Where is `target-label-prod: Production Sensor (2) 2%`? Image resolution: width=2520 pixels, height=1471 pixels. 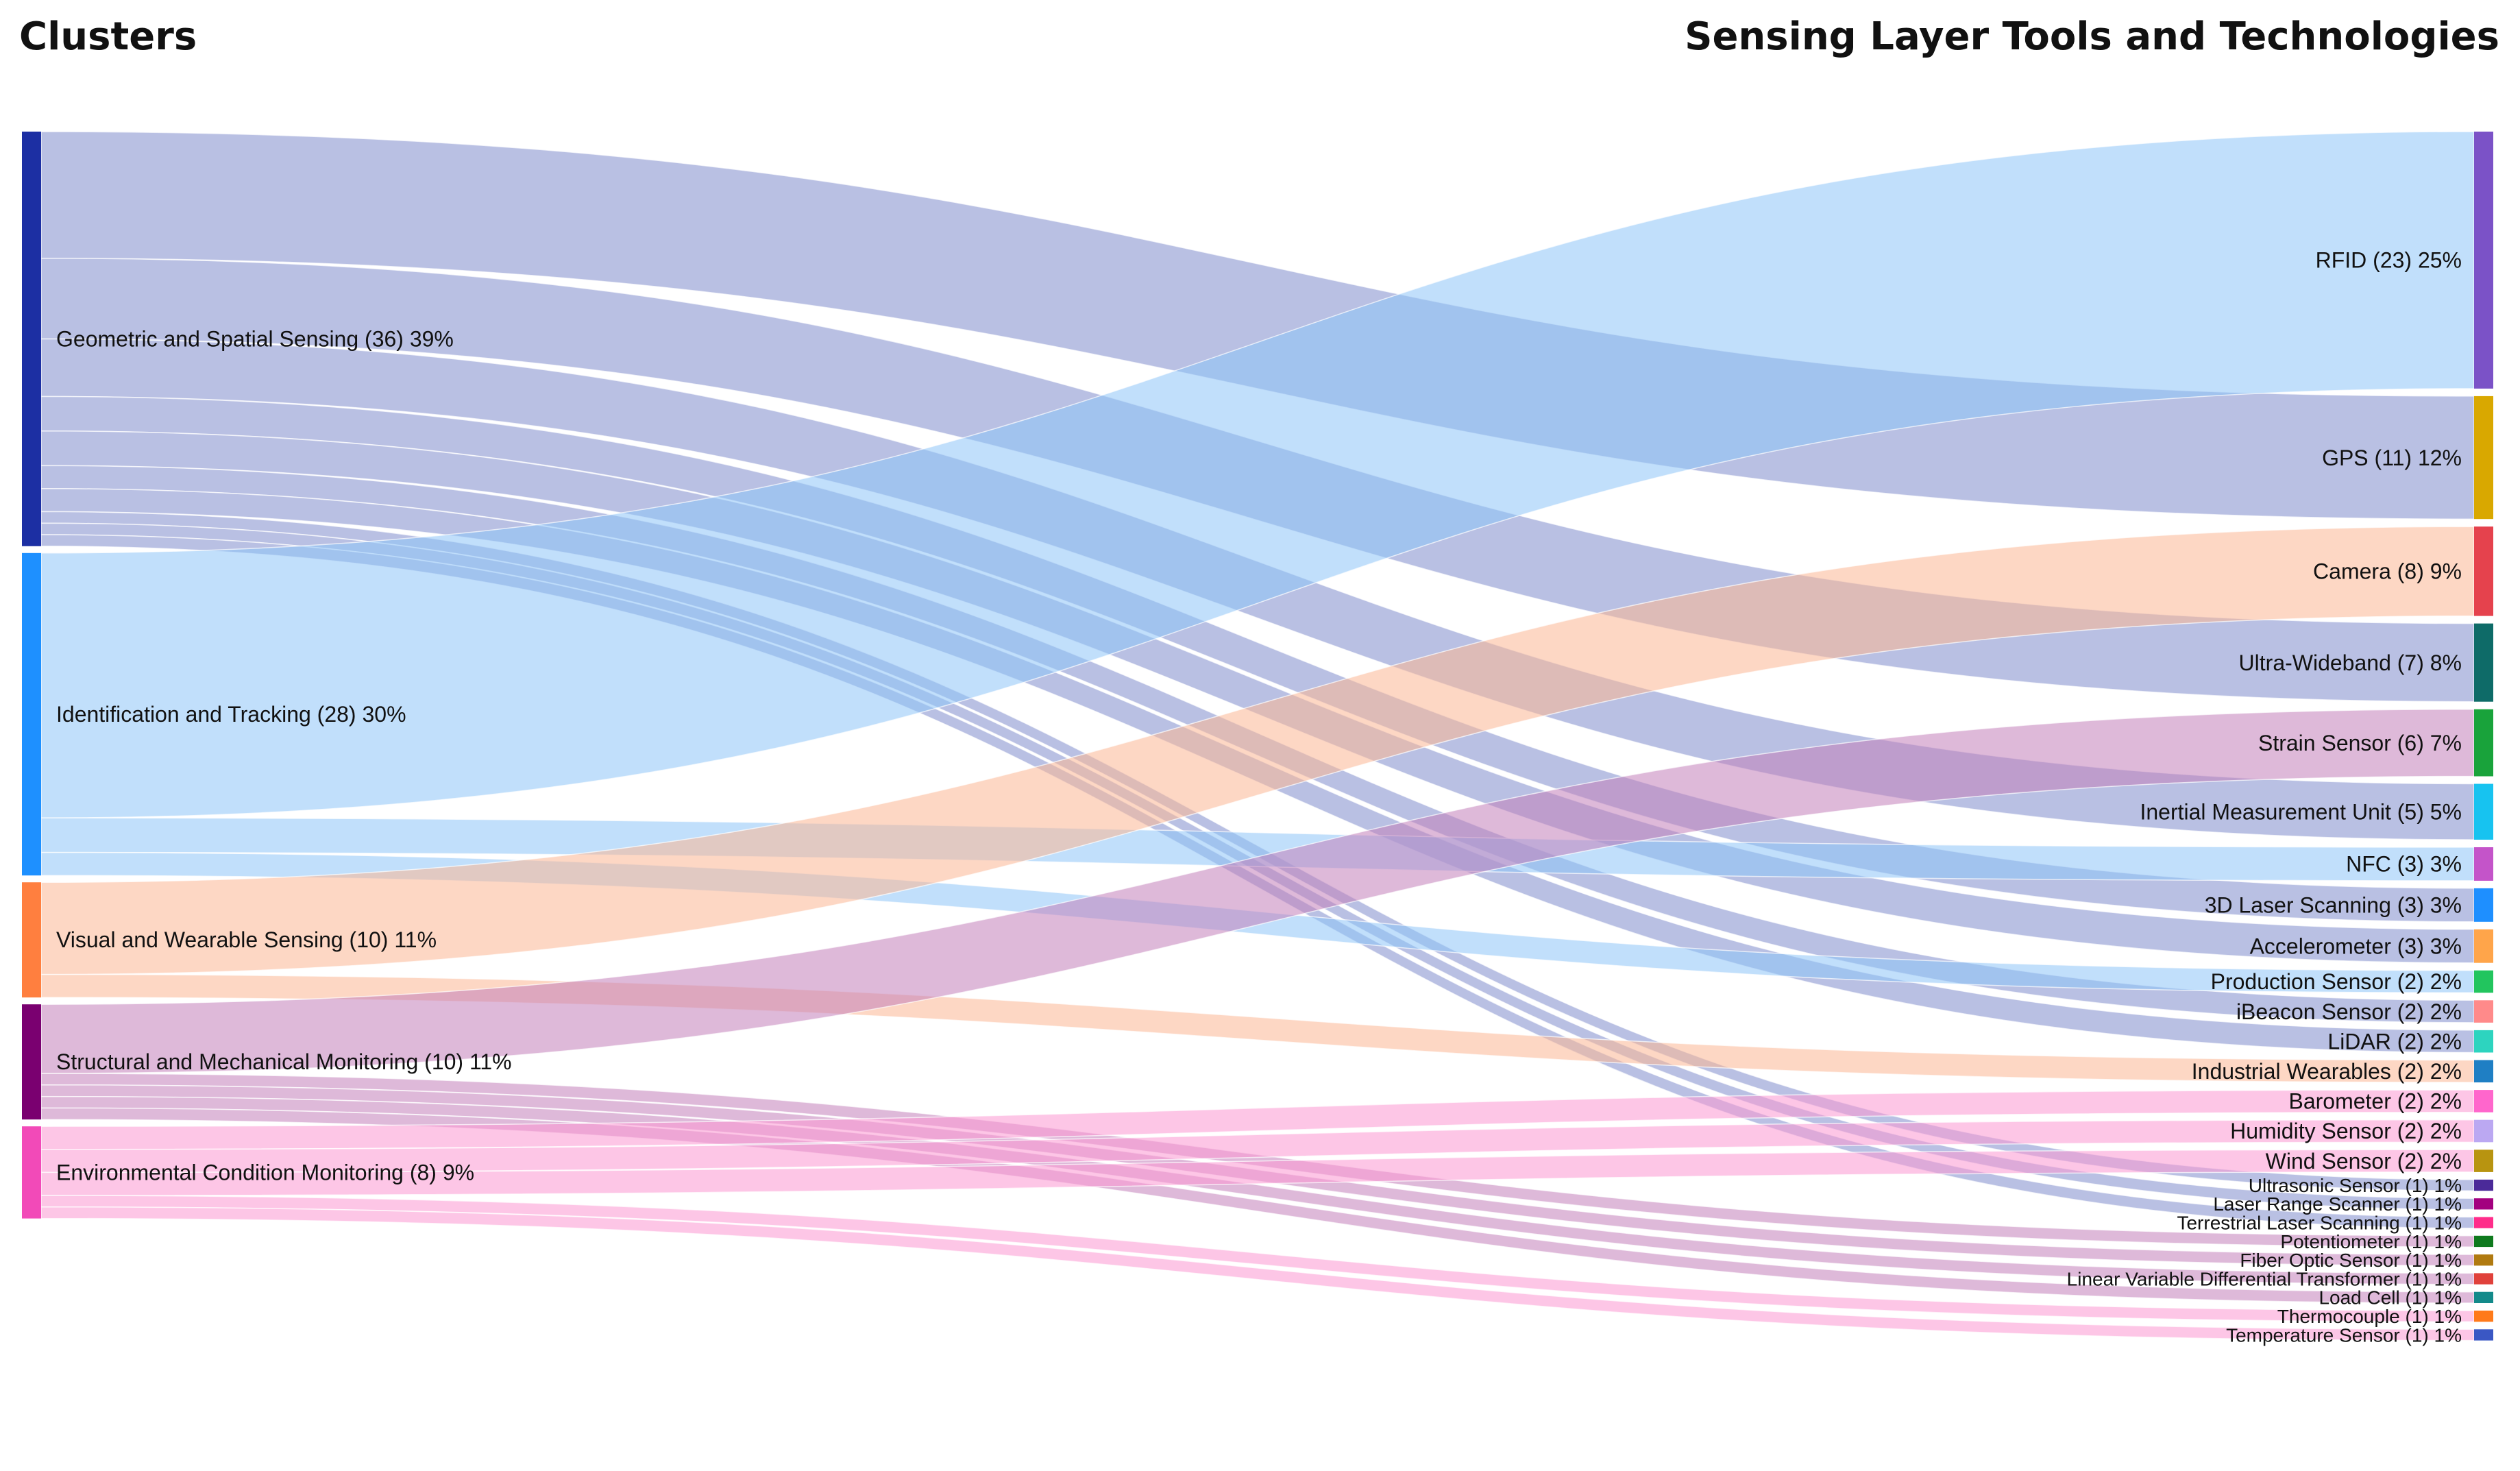
target-label-prod: Production Sensor (2) 2% is located at coordinates (2336, 981).